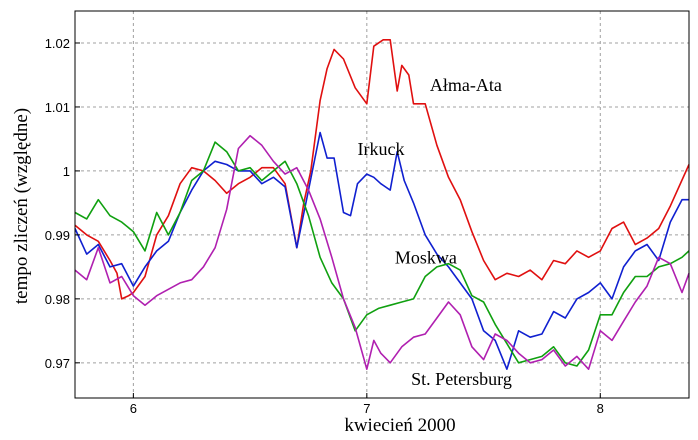 The height and width of the screenshot is (440, 698). What do you see at coordinates (380, 149) in the screenshot?
I see `series-label: Irkuck` at bounding box center [380, 149].